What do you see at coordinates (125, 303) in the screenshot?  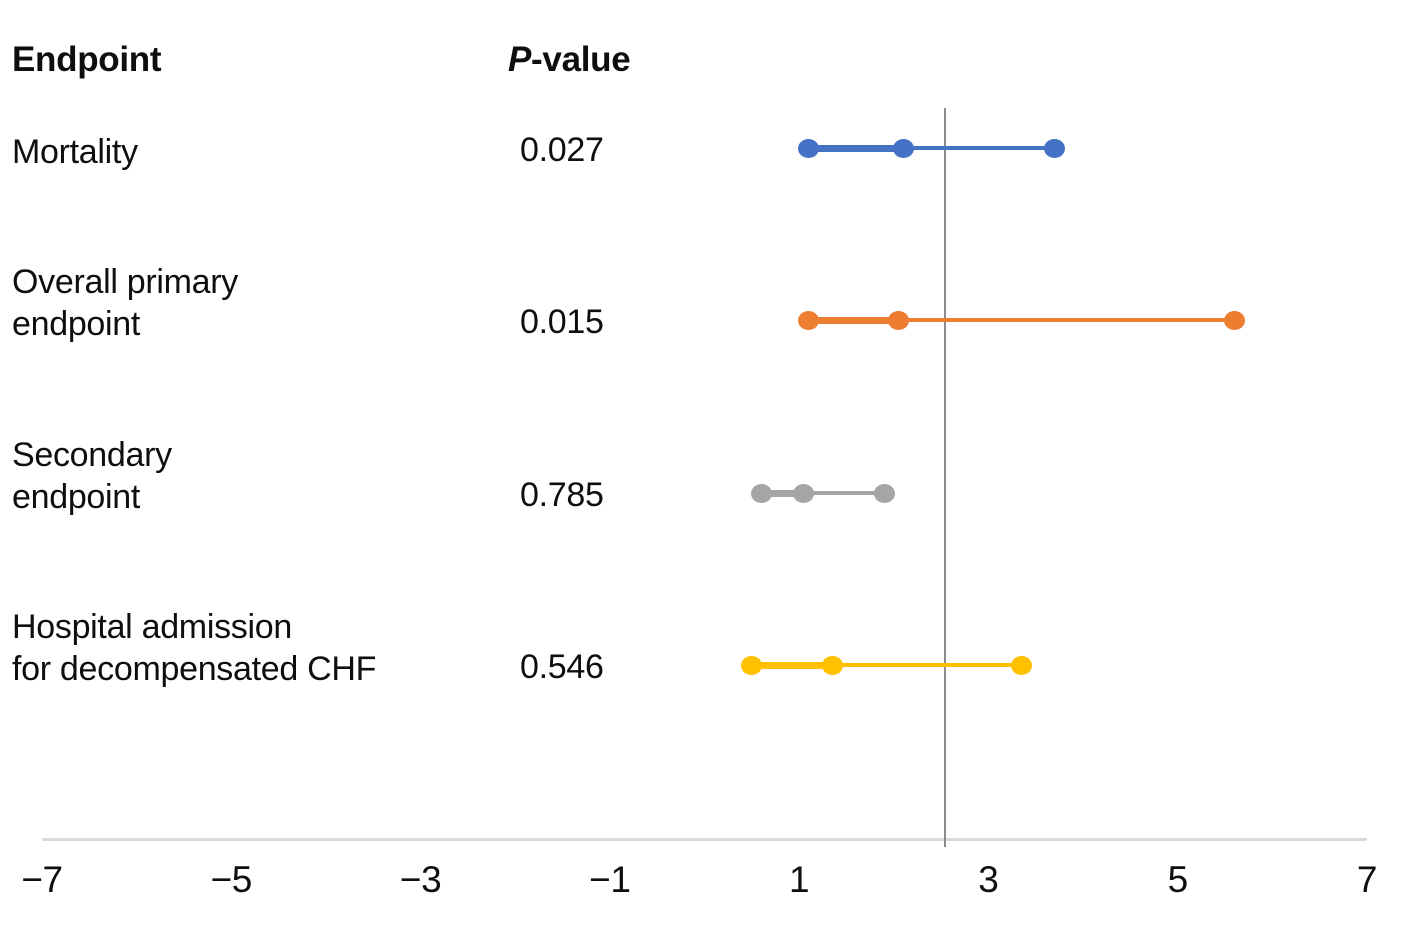 I see `endpoint-label: Overall primary endpoint` at bounding box center [125, 303].